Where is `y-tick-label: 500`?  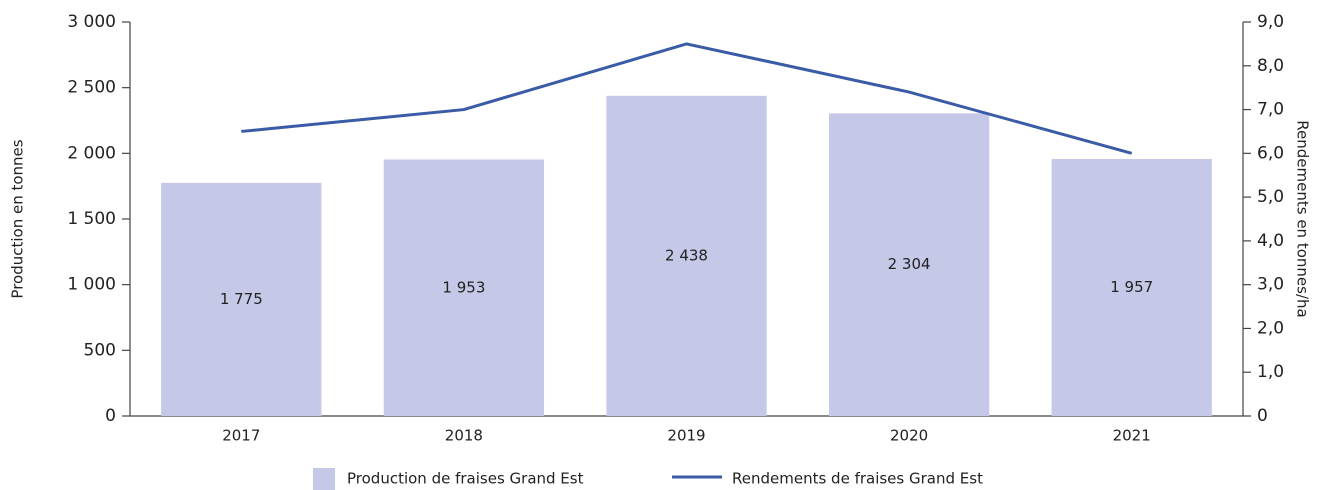
y-tick-label: 500 is located at coordinates (100, 350).